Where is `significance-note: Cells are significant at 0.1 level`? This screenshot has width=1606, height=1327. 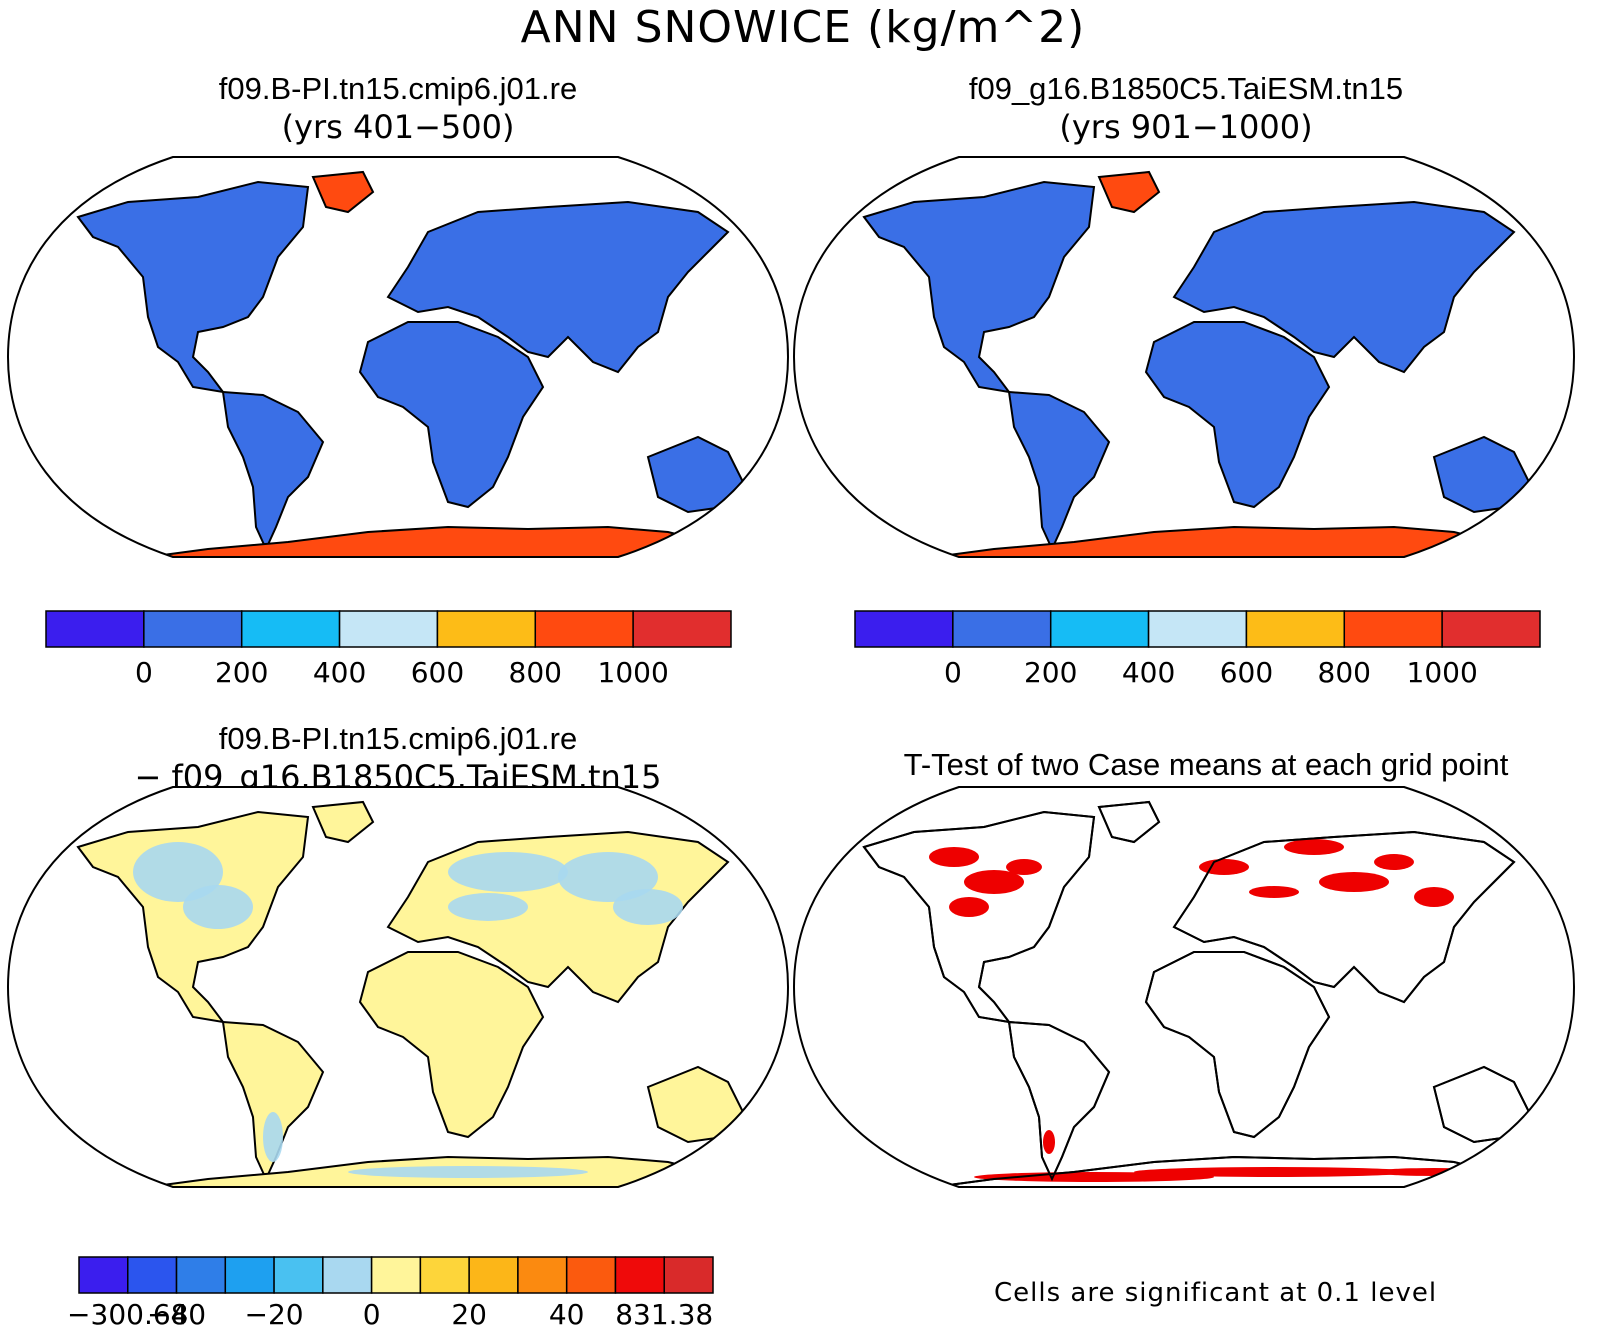 significance-note: Cells are significant at 0.1 level is located at coordinates (1216, 1293).